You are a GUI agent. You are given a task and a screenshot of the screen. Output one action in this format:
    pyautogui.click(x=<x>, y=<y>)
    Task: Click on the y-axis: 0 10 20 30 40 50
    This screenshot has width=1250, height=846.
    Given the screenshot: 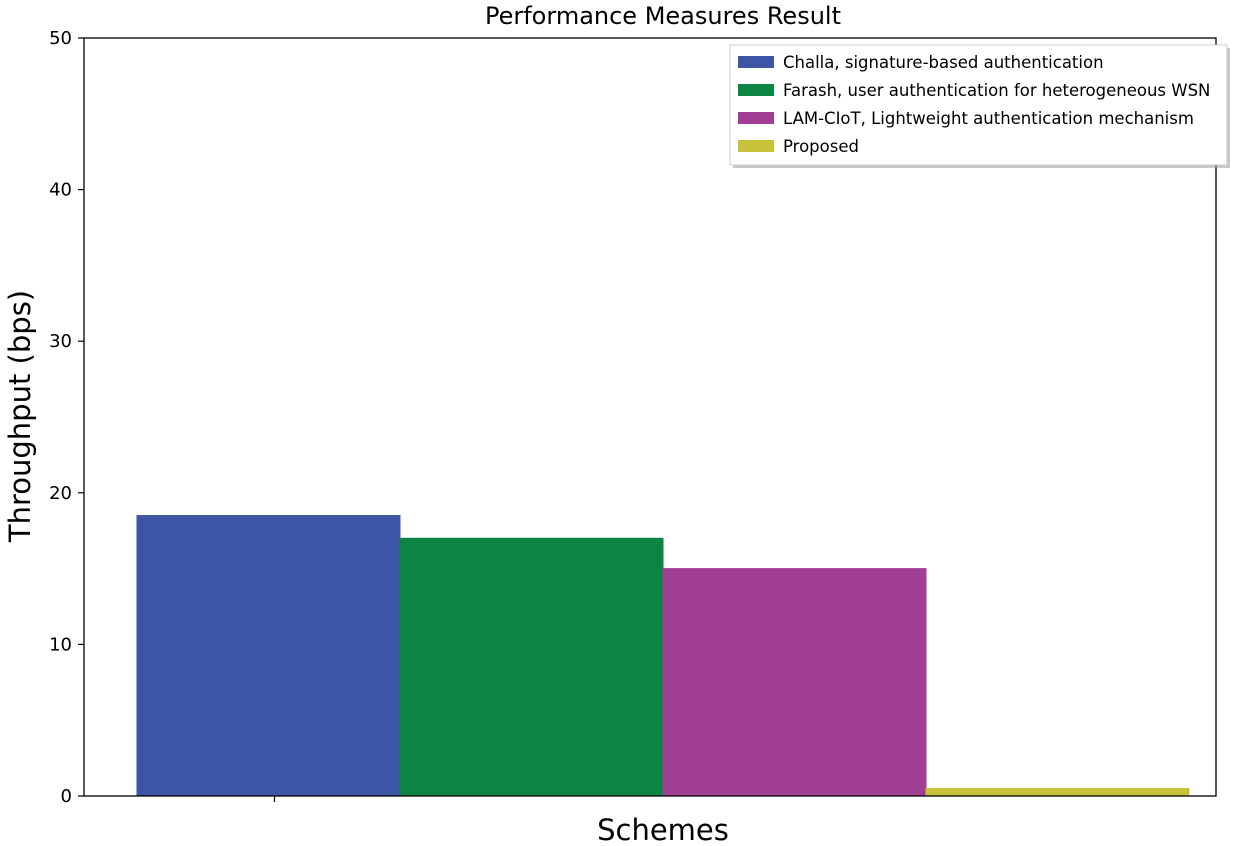 What is the action you would take?
    pyautogui.click(x=66, y=417)
    